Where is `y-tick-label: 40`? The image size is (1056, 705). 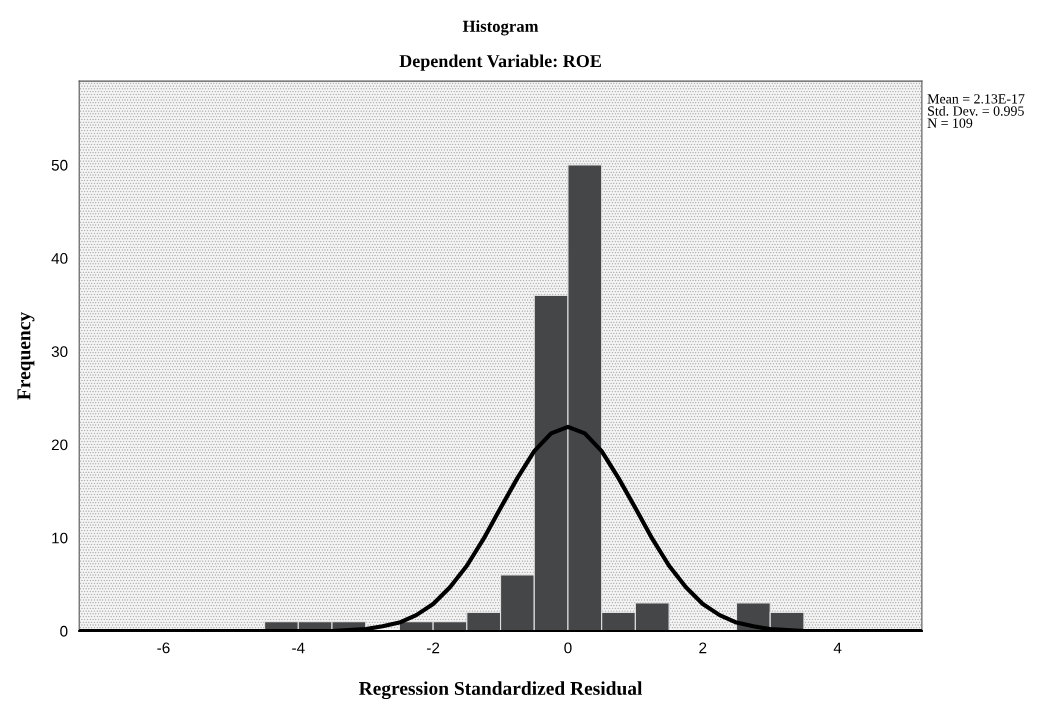
y-tick-label: 40 is located at coordinates (59, 258).